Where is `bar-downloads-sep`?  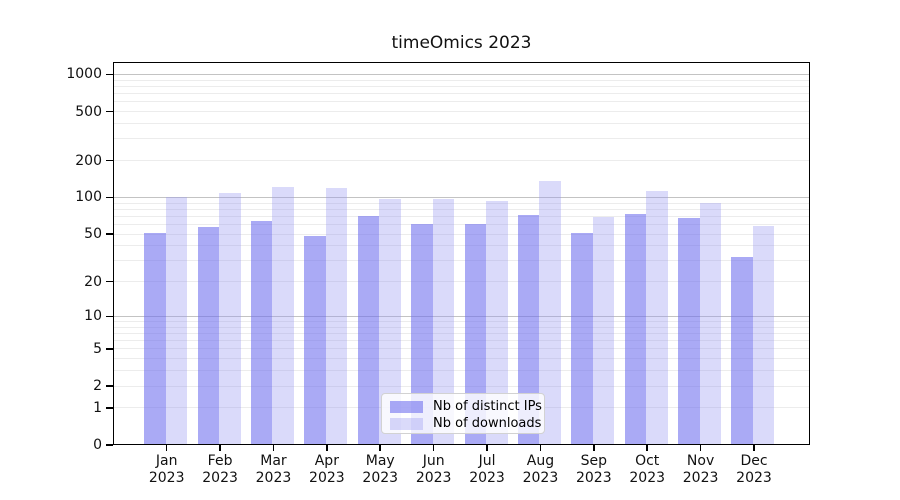
bar-downloads-sep is located at coordinates (603, 331).